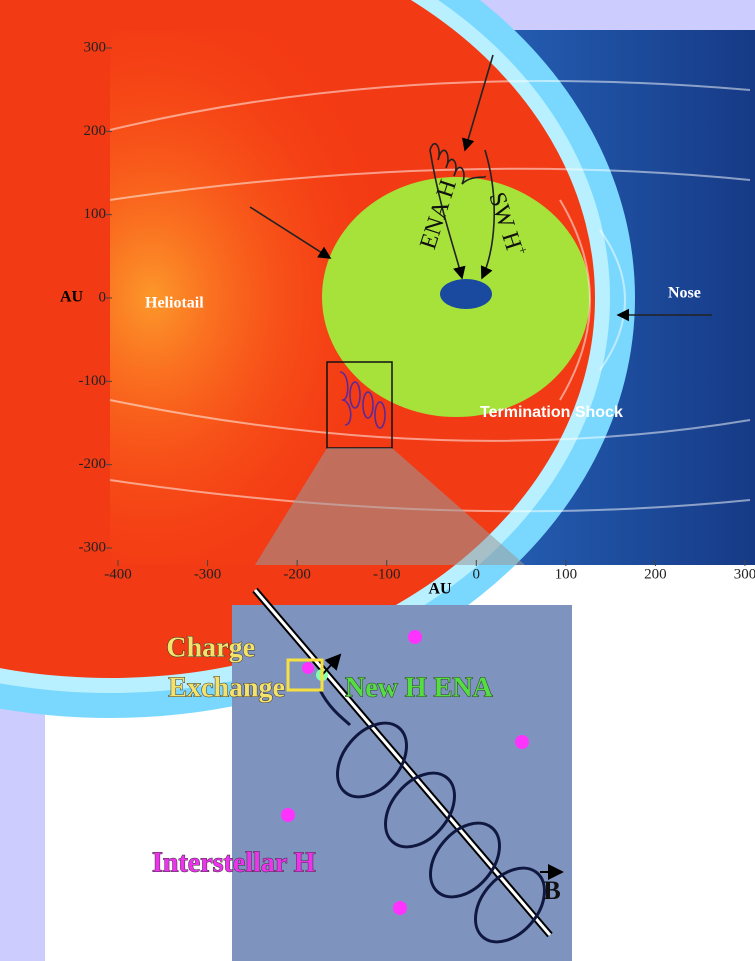  What do you see at coordinates (551, 890) in the screenshot?
I see `field-label: B` at bounding box center [551, 890].